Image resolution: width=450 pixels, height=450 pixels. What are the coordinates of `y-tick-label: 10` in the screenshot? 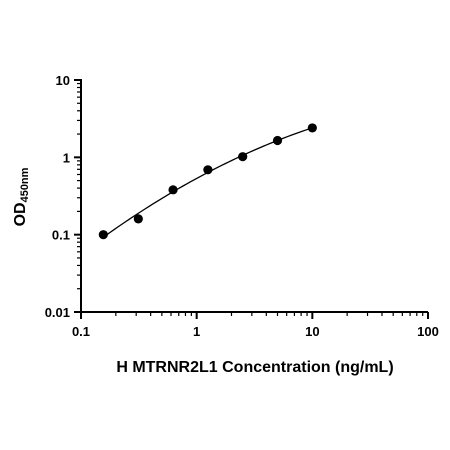 It's located at (63, 80).